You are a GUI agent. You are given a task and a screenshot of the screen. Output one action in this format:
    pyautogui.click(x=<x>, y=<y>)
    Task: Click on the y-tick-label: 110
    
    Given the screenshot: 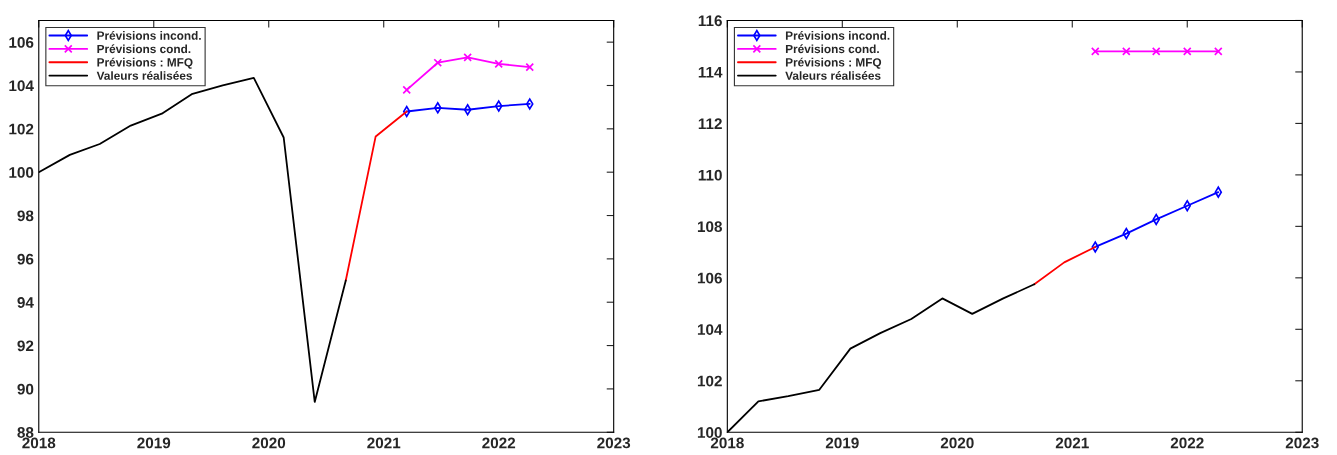 What is the action you would take?
    pyautogui.click(x=710, y=175)
    